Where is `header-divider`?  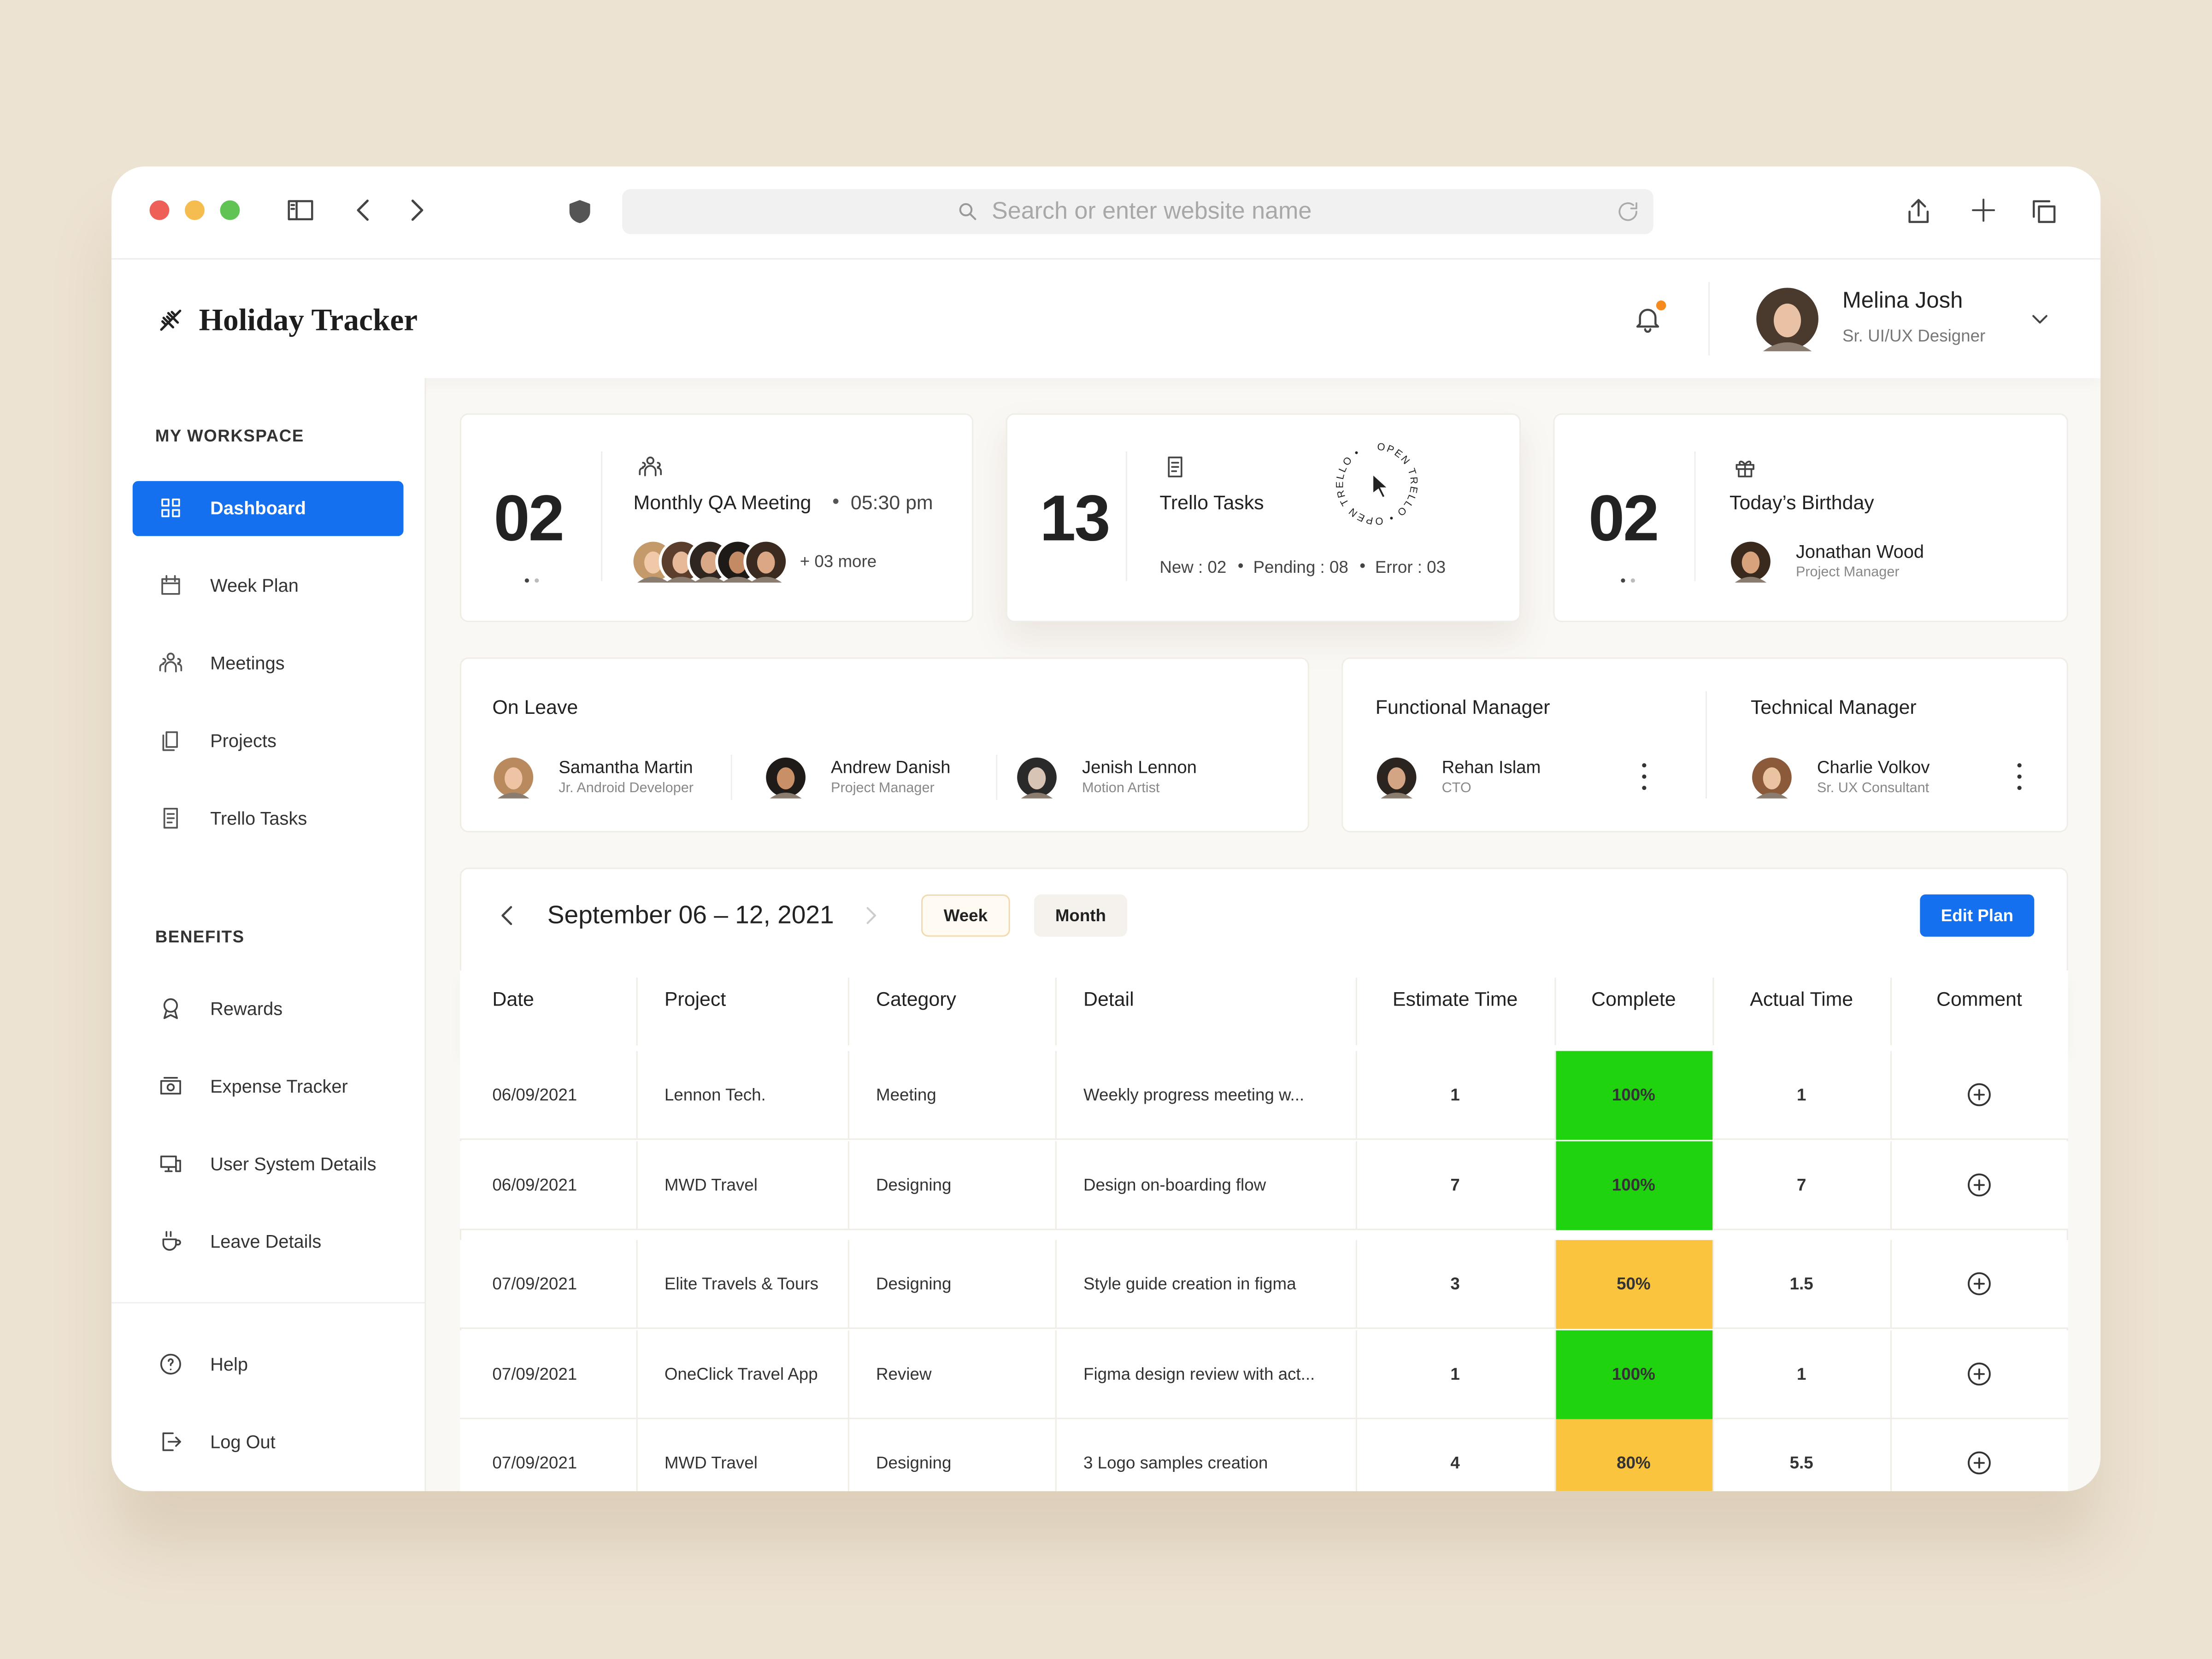 header-divider is located at coordinates (1709, 319).